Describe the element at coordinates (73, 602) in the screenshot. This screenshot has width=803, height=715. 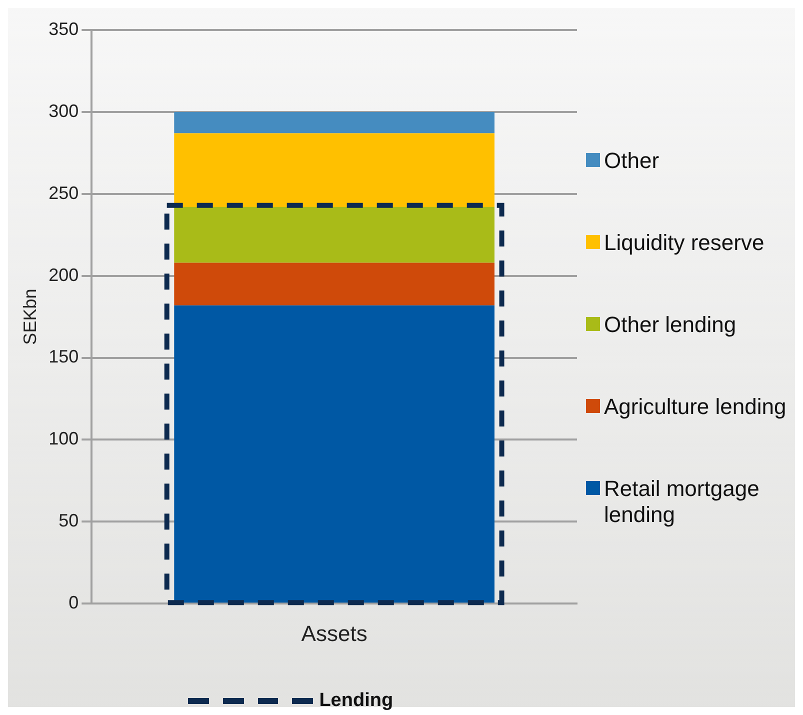
I see `y-tick-label: 0` at that location.